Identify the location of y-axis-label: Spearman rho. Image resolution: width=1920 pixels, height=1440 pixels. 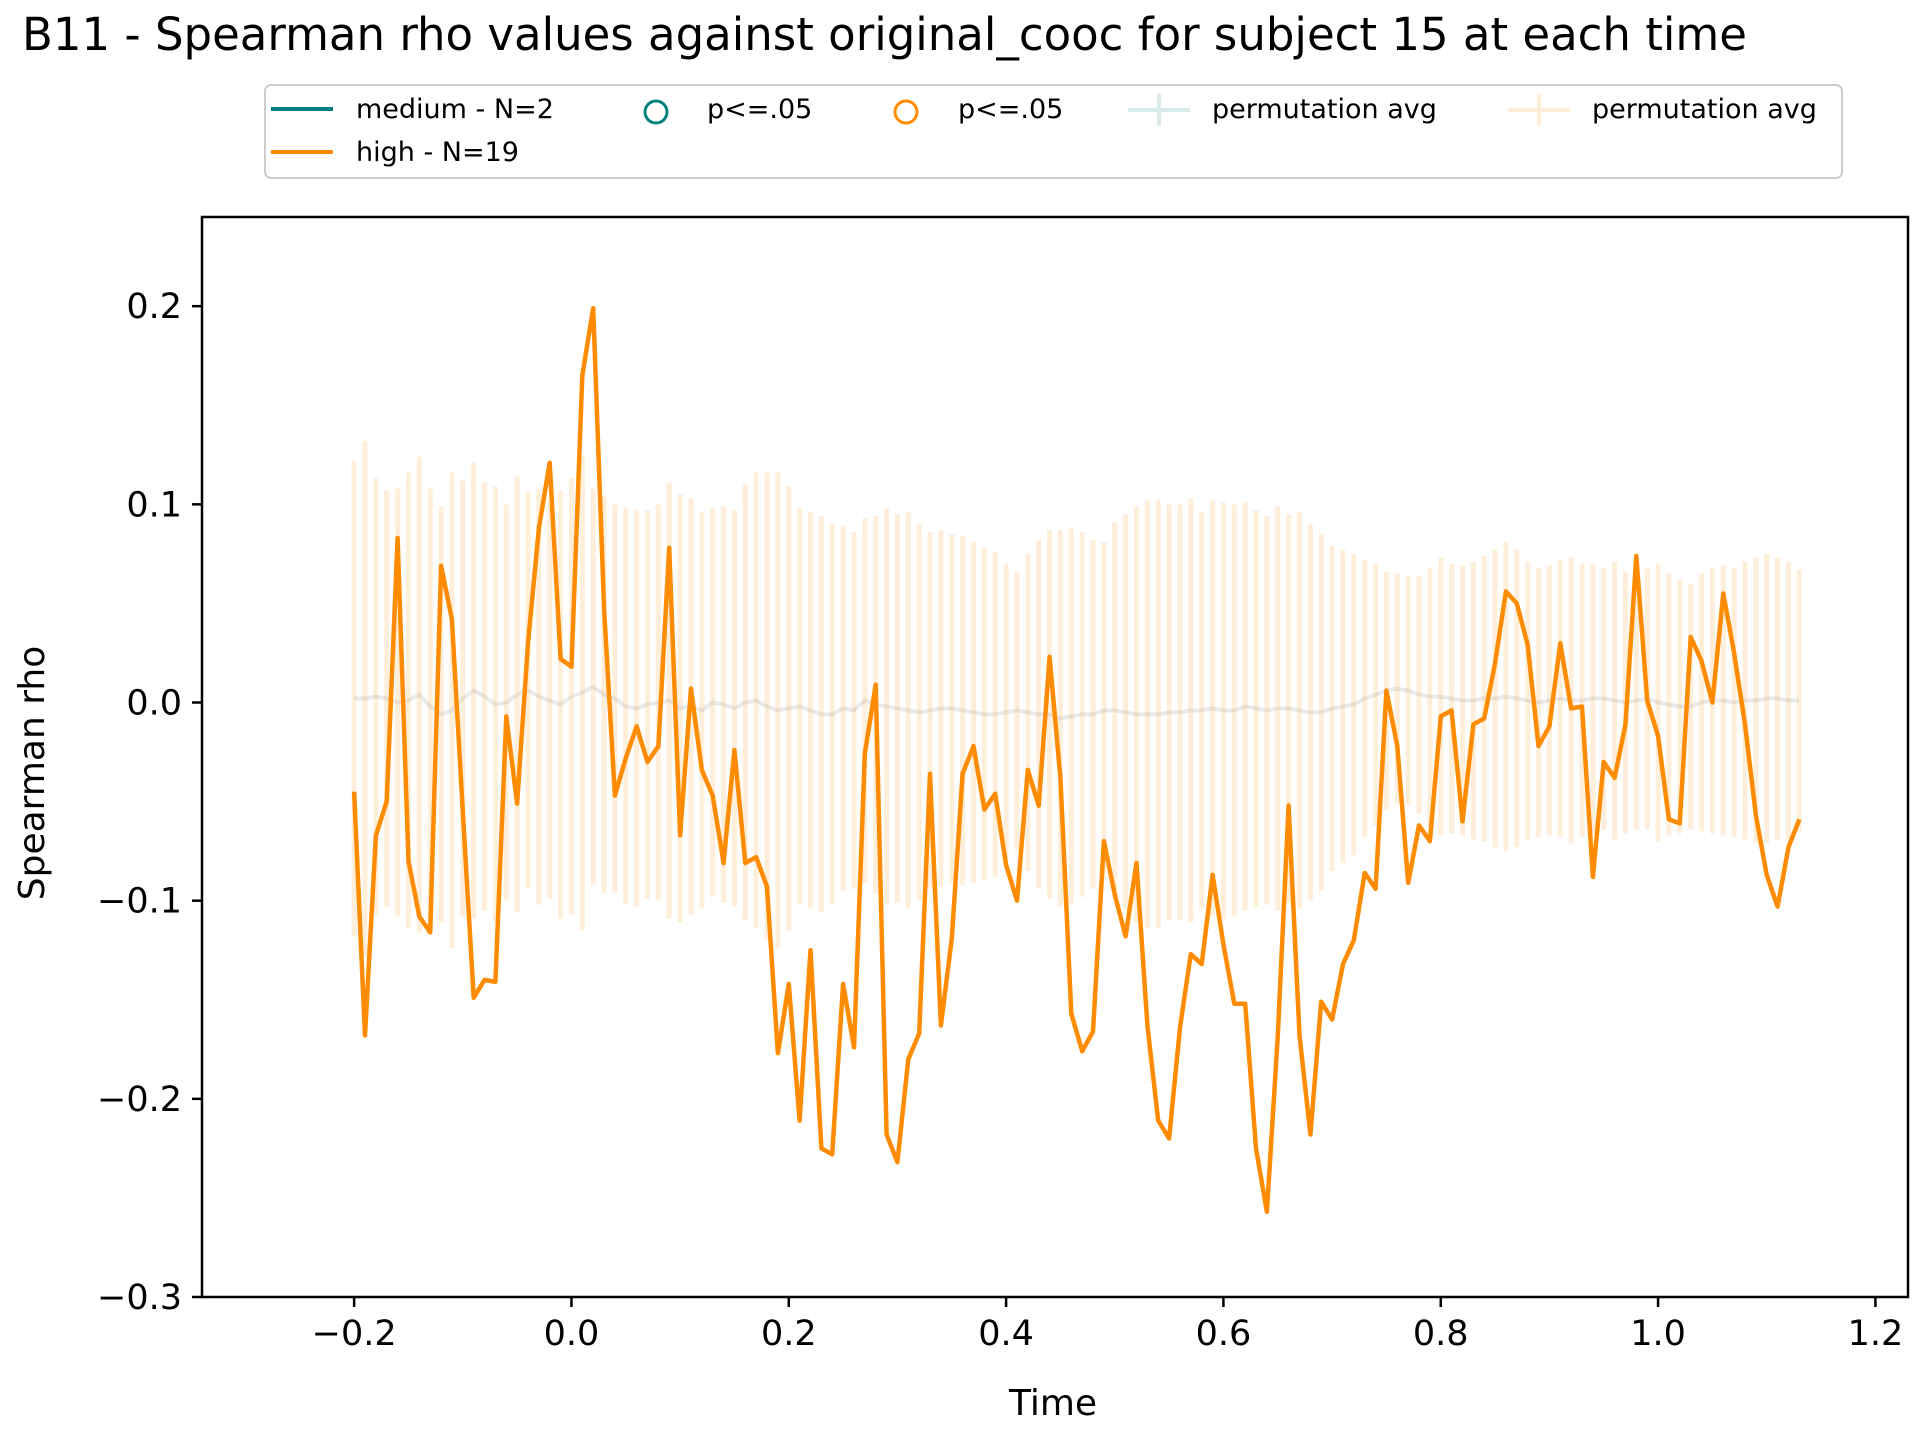
(32, 773).